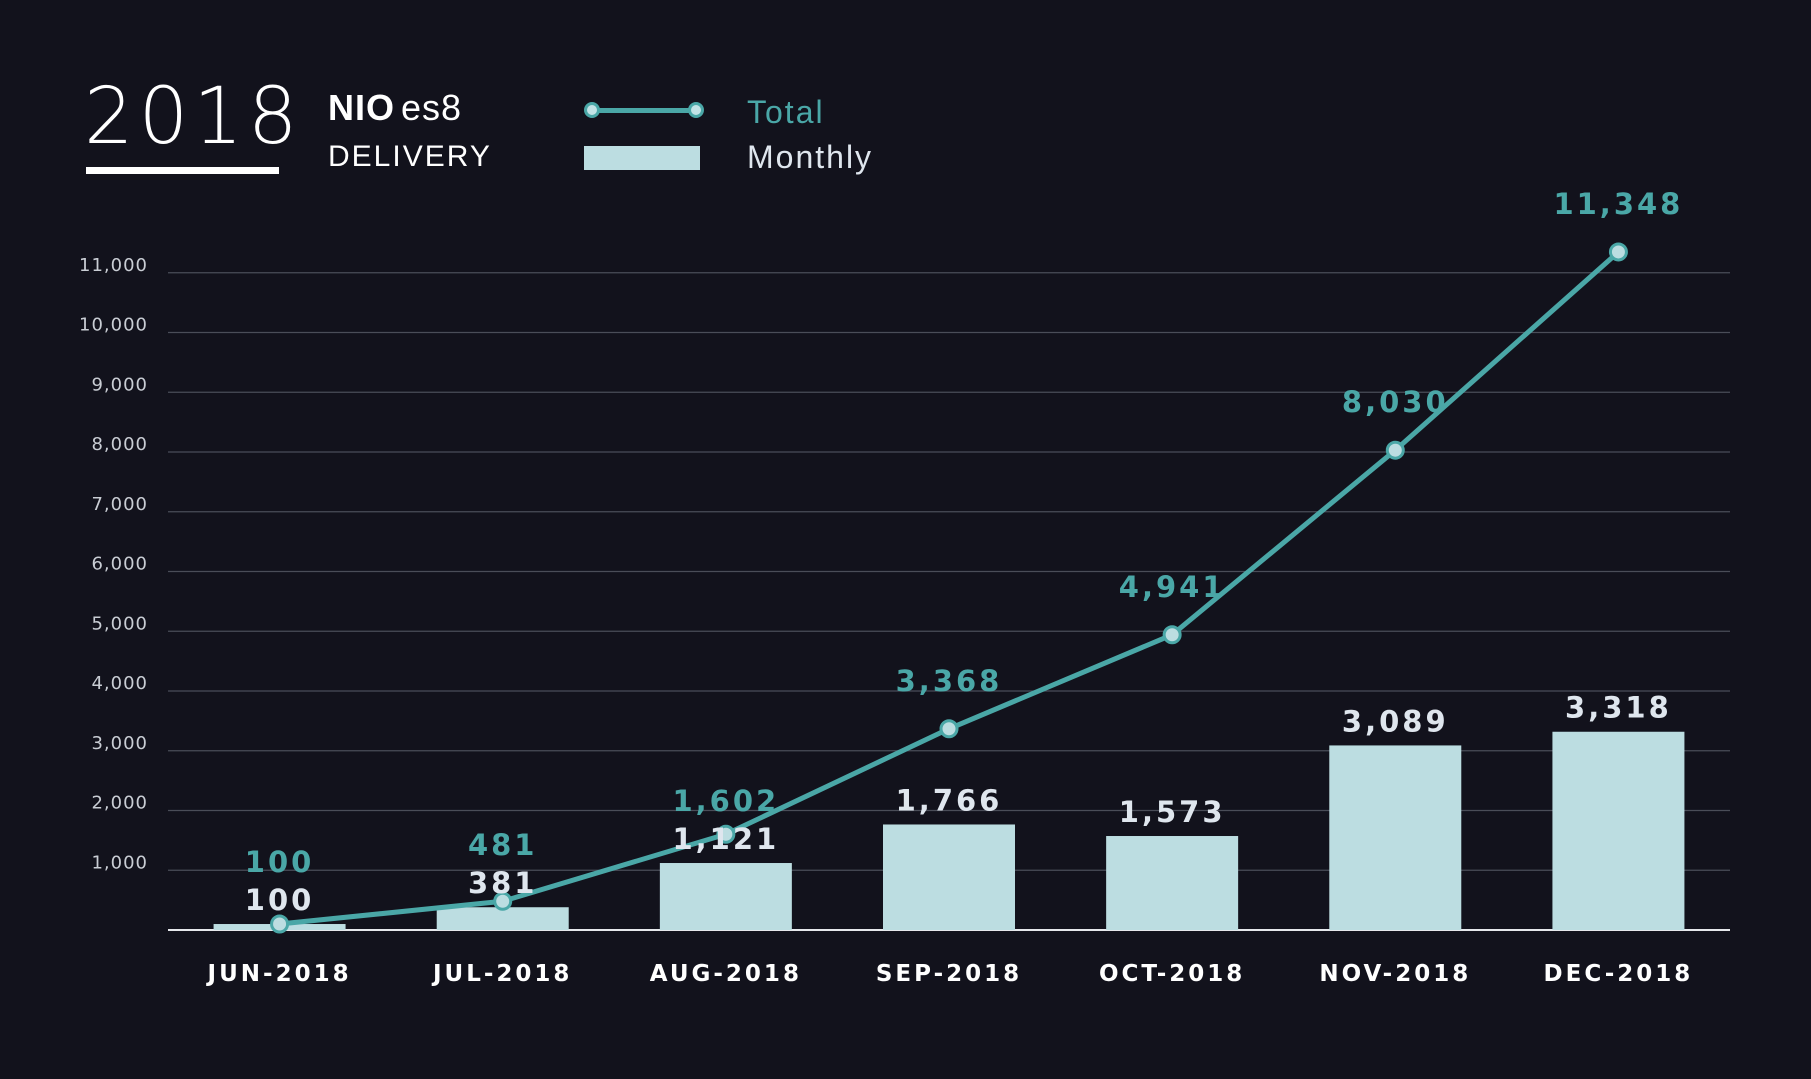  I want to click on y-tick-label: 4,000, so click(119, 683).